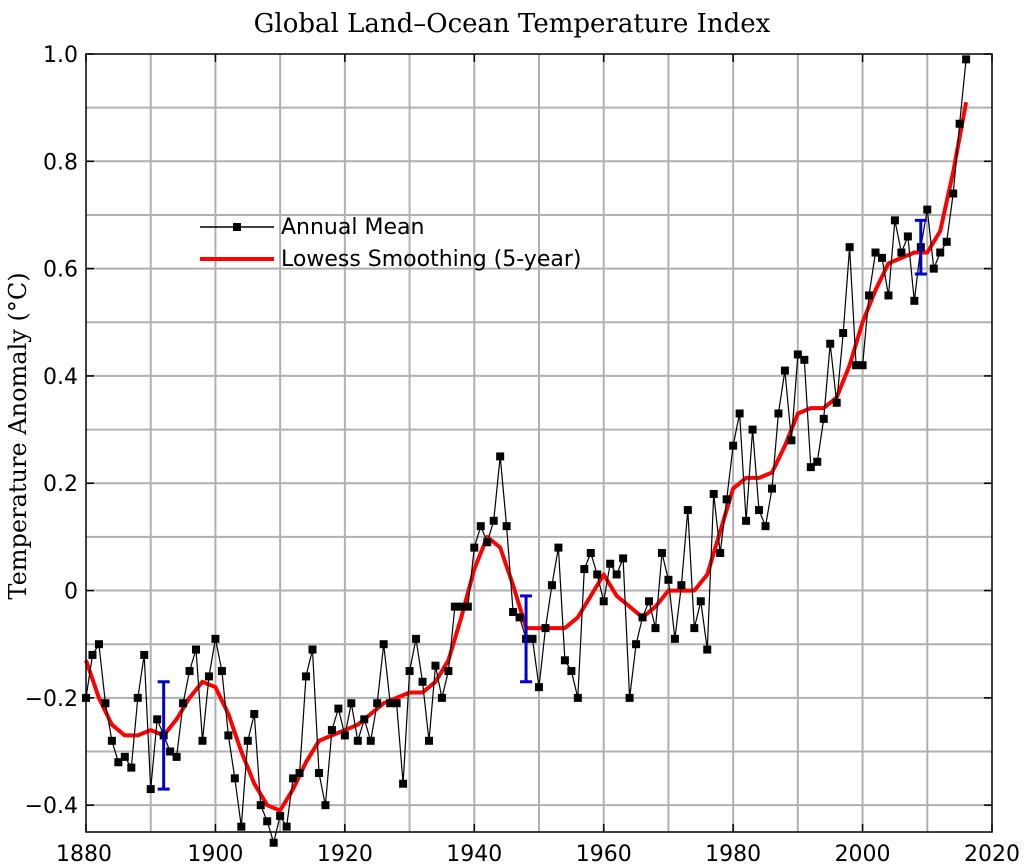 The height and width of the screenshot is (867, 1024). Describe the element at coordinates (84, 854) in the screenshot. I see `x-tick-label: 1880` at that location.